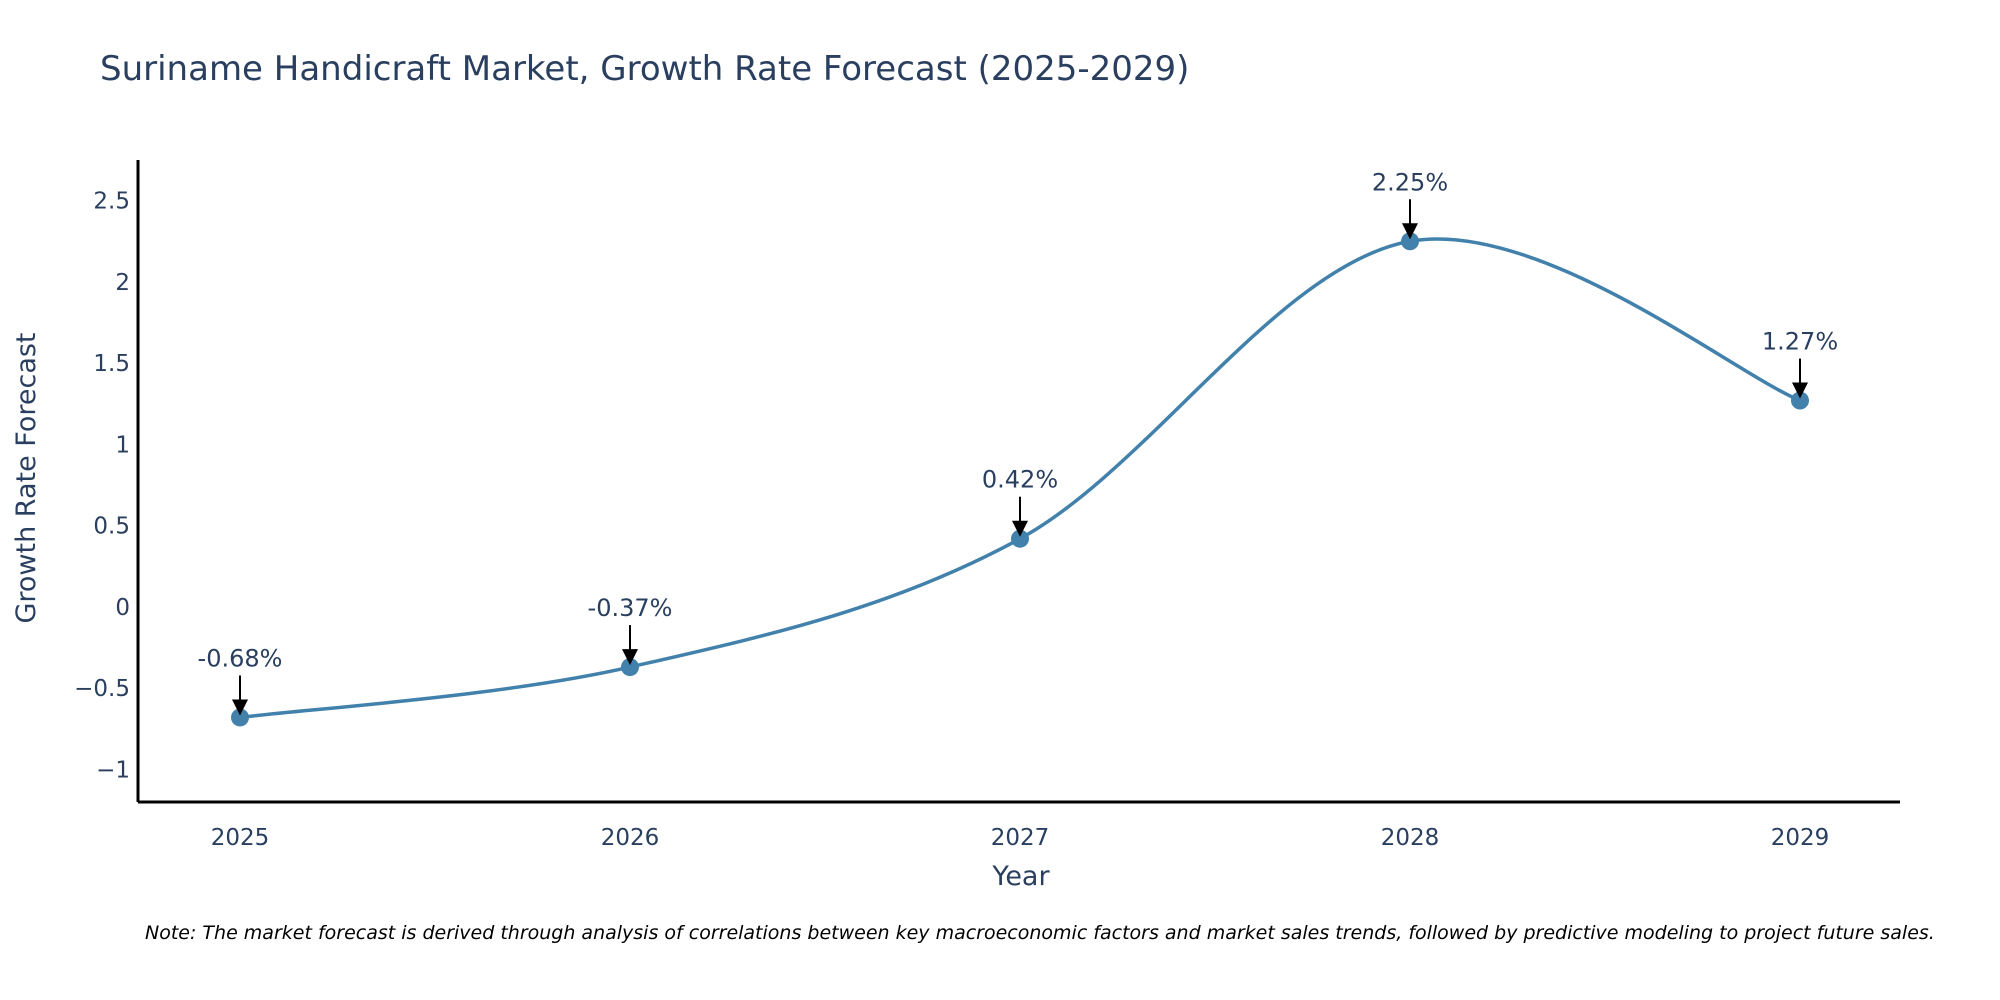  Describe the element at coordinates (113, 770) in the screenshot. I see `y-tick-label: −1` at that location.